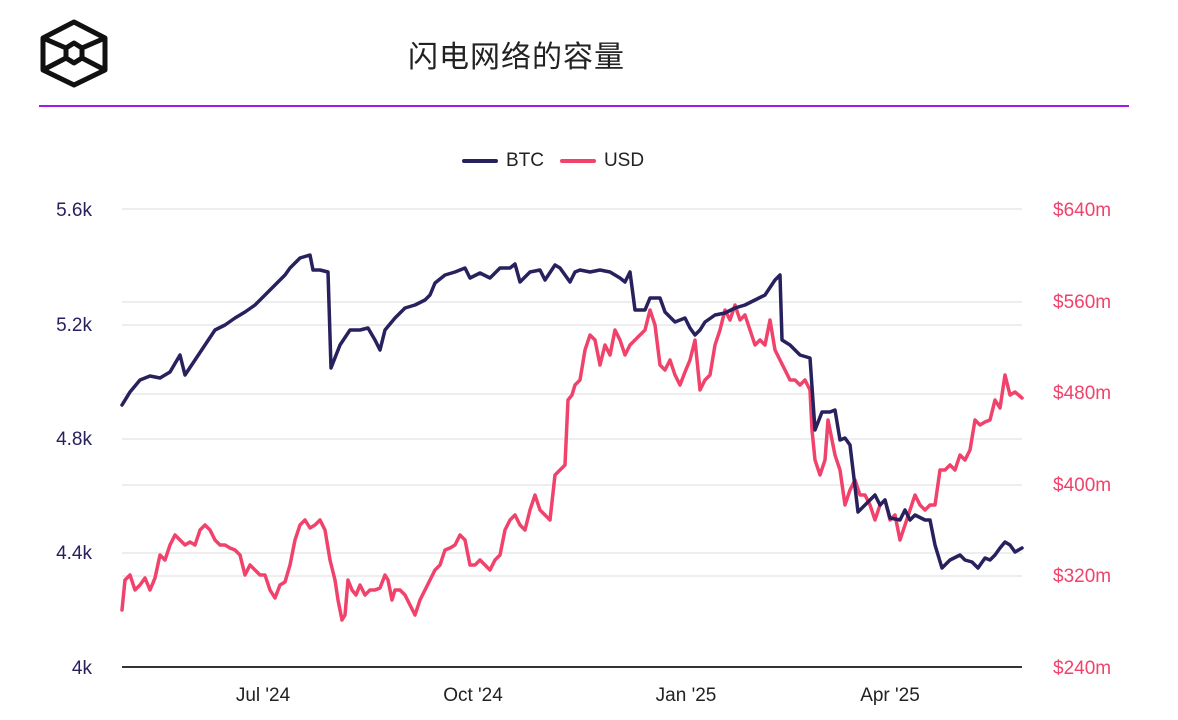 Image resolution: width=1178 pixels, height=720 pixels. I want to click on x-tick-label: Apr '25, so click(890, 695).